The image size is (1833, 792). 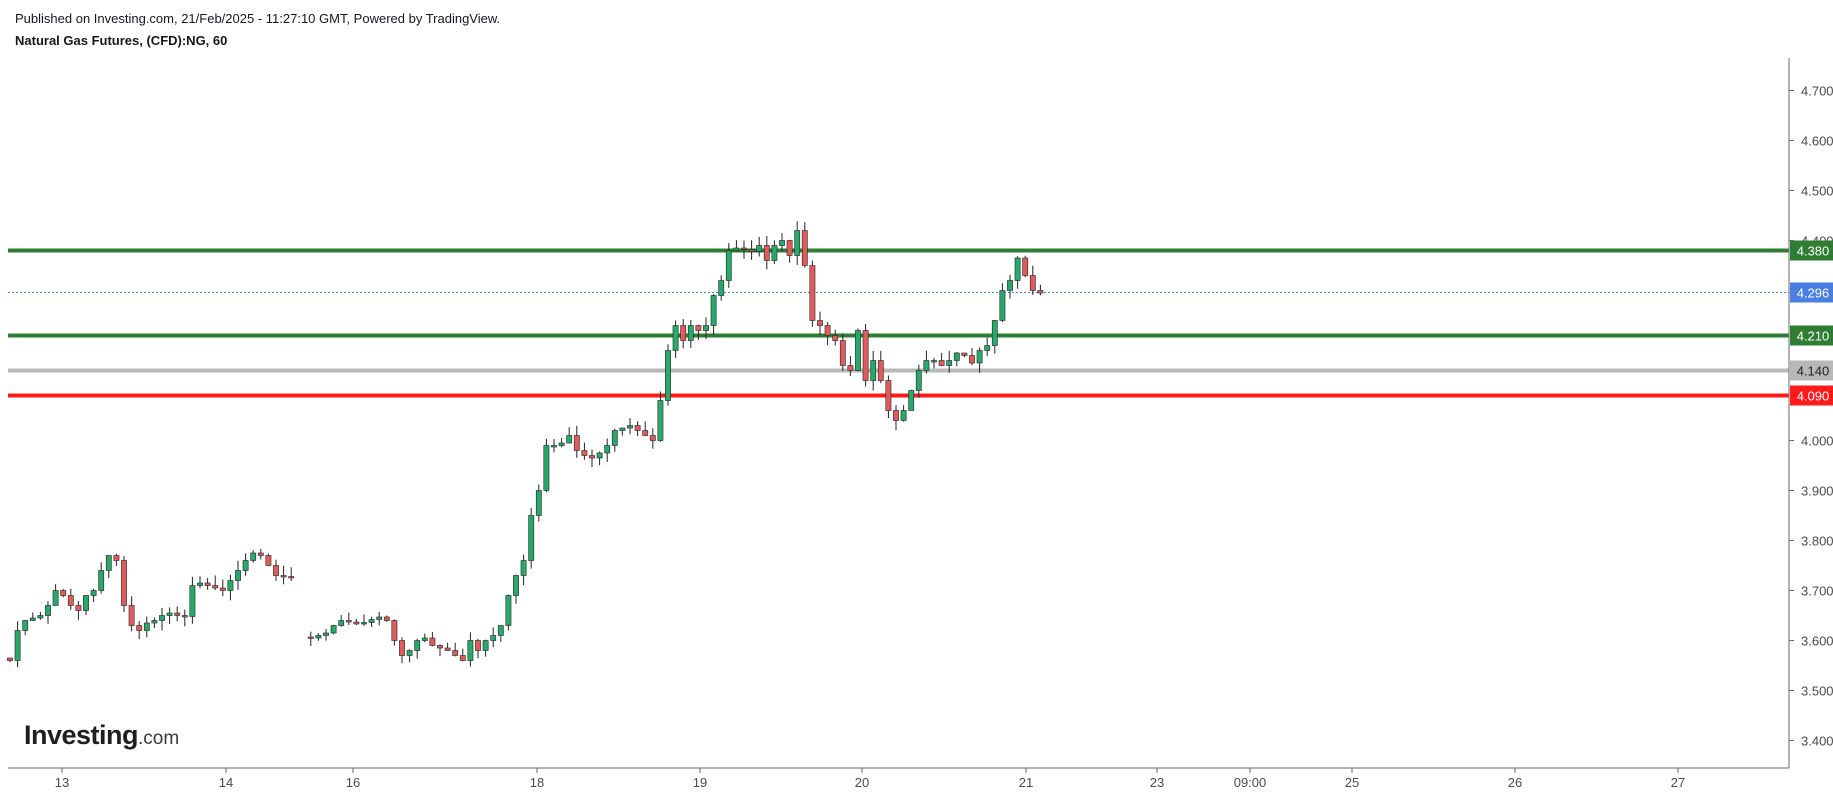 What do you see at coordinates (1817, 591) in the screenshot?
I see `price-tick-label-7: 3.700` at bounding box center [1817, 591].